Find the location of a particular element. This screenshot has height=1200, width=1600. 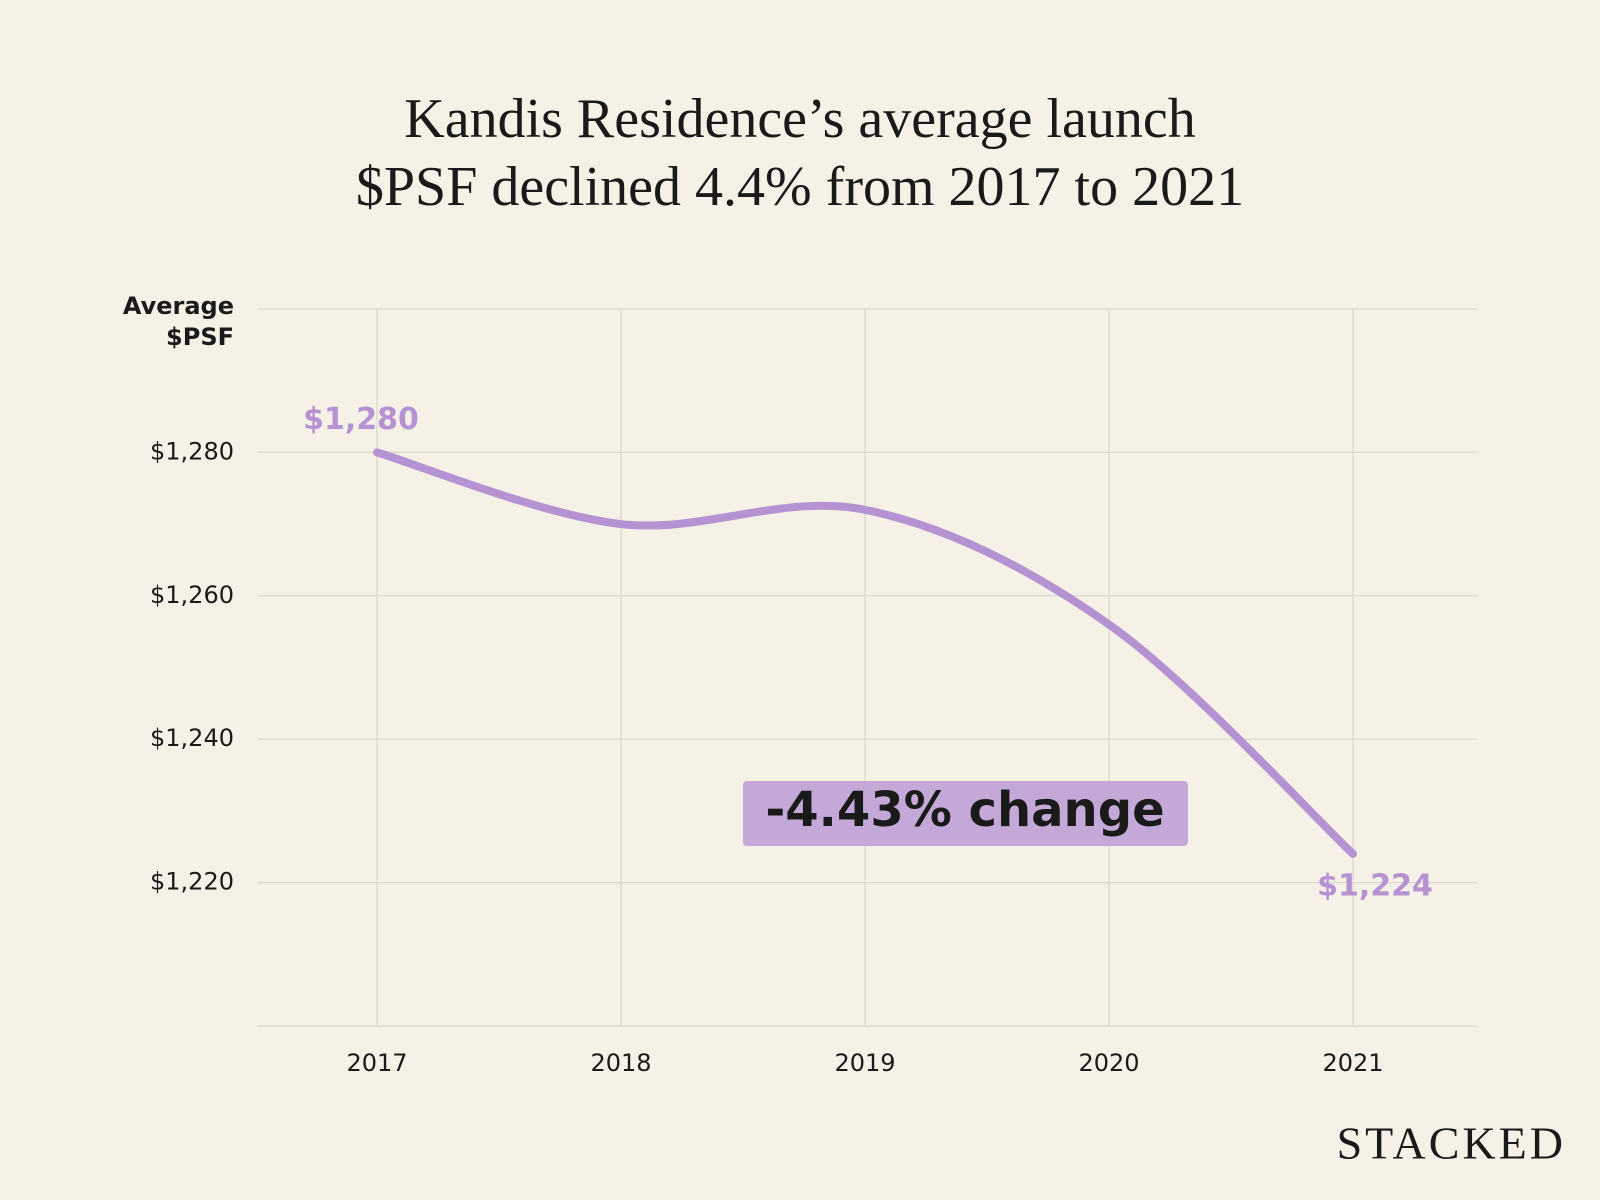

chart-title: Kandis Residence’s average launch is located at coordinates (799, 119).